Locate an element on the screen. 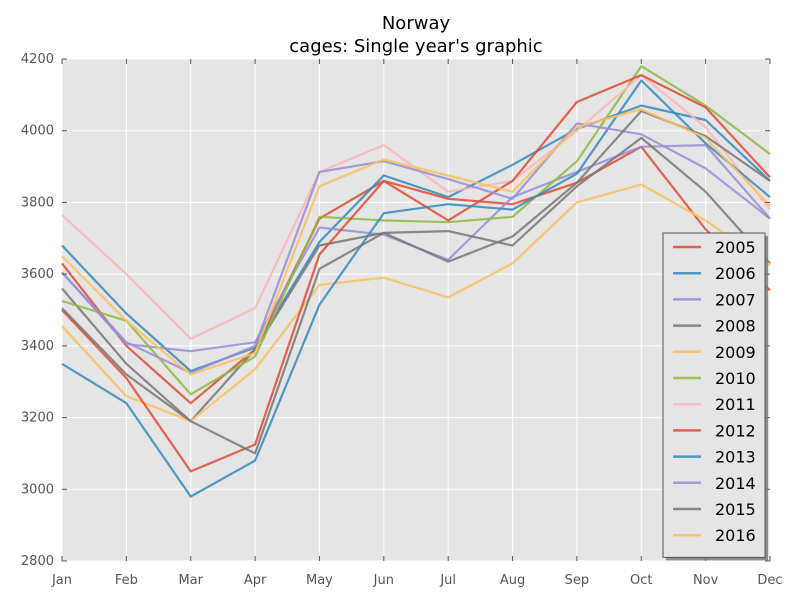 The width and height of the screenshot is (800, 600). chart-title: Norway is located at coordinates (416, 23).